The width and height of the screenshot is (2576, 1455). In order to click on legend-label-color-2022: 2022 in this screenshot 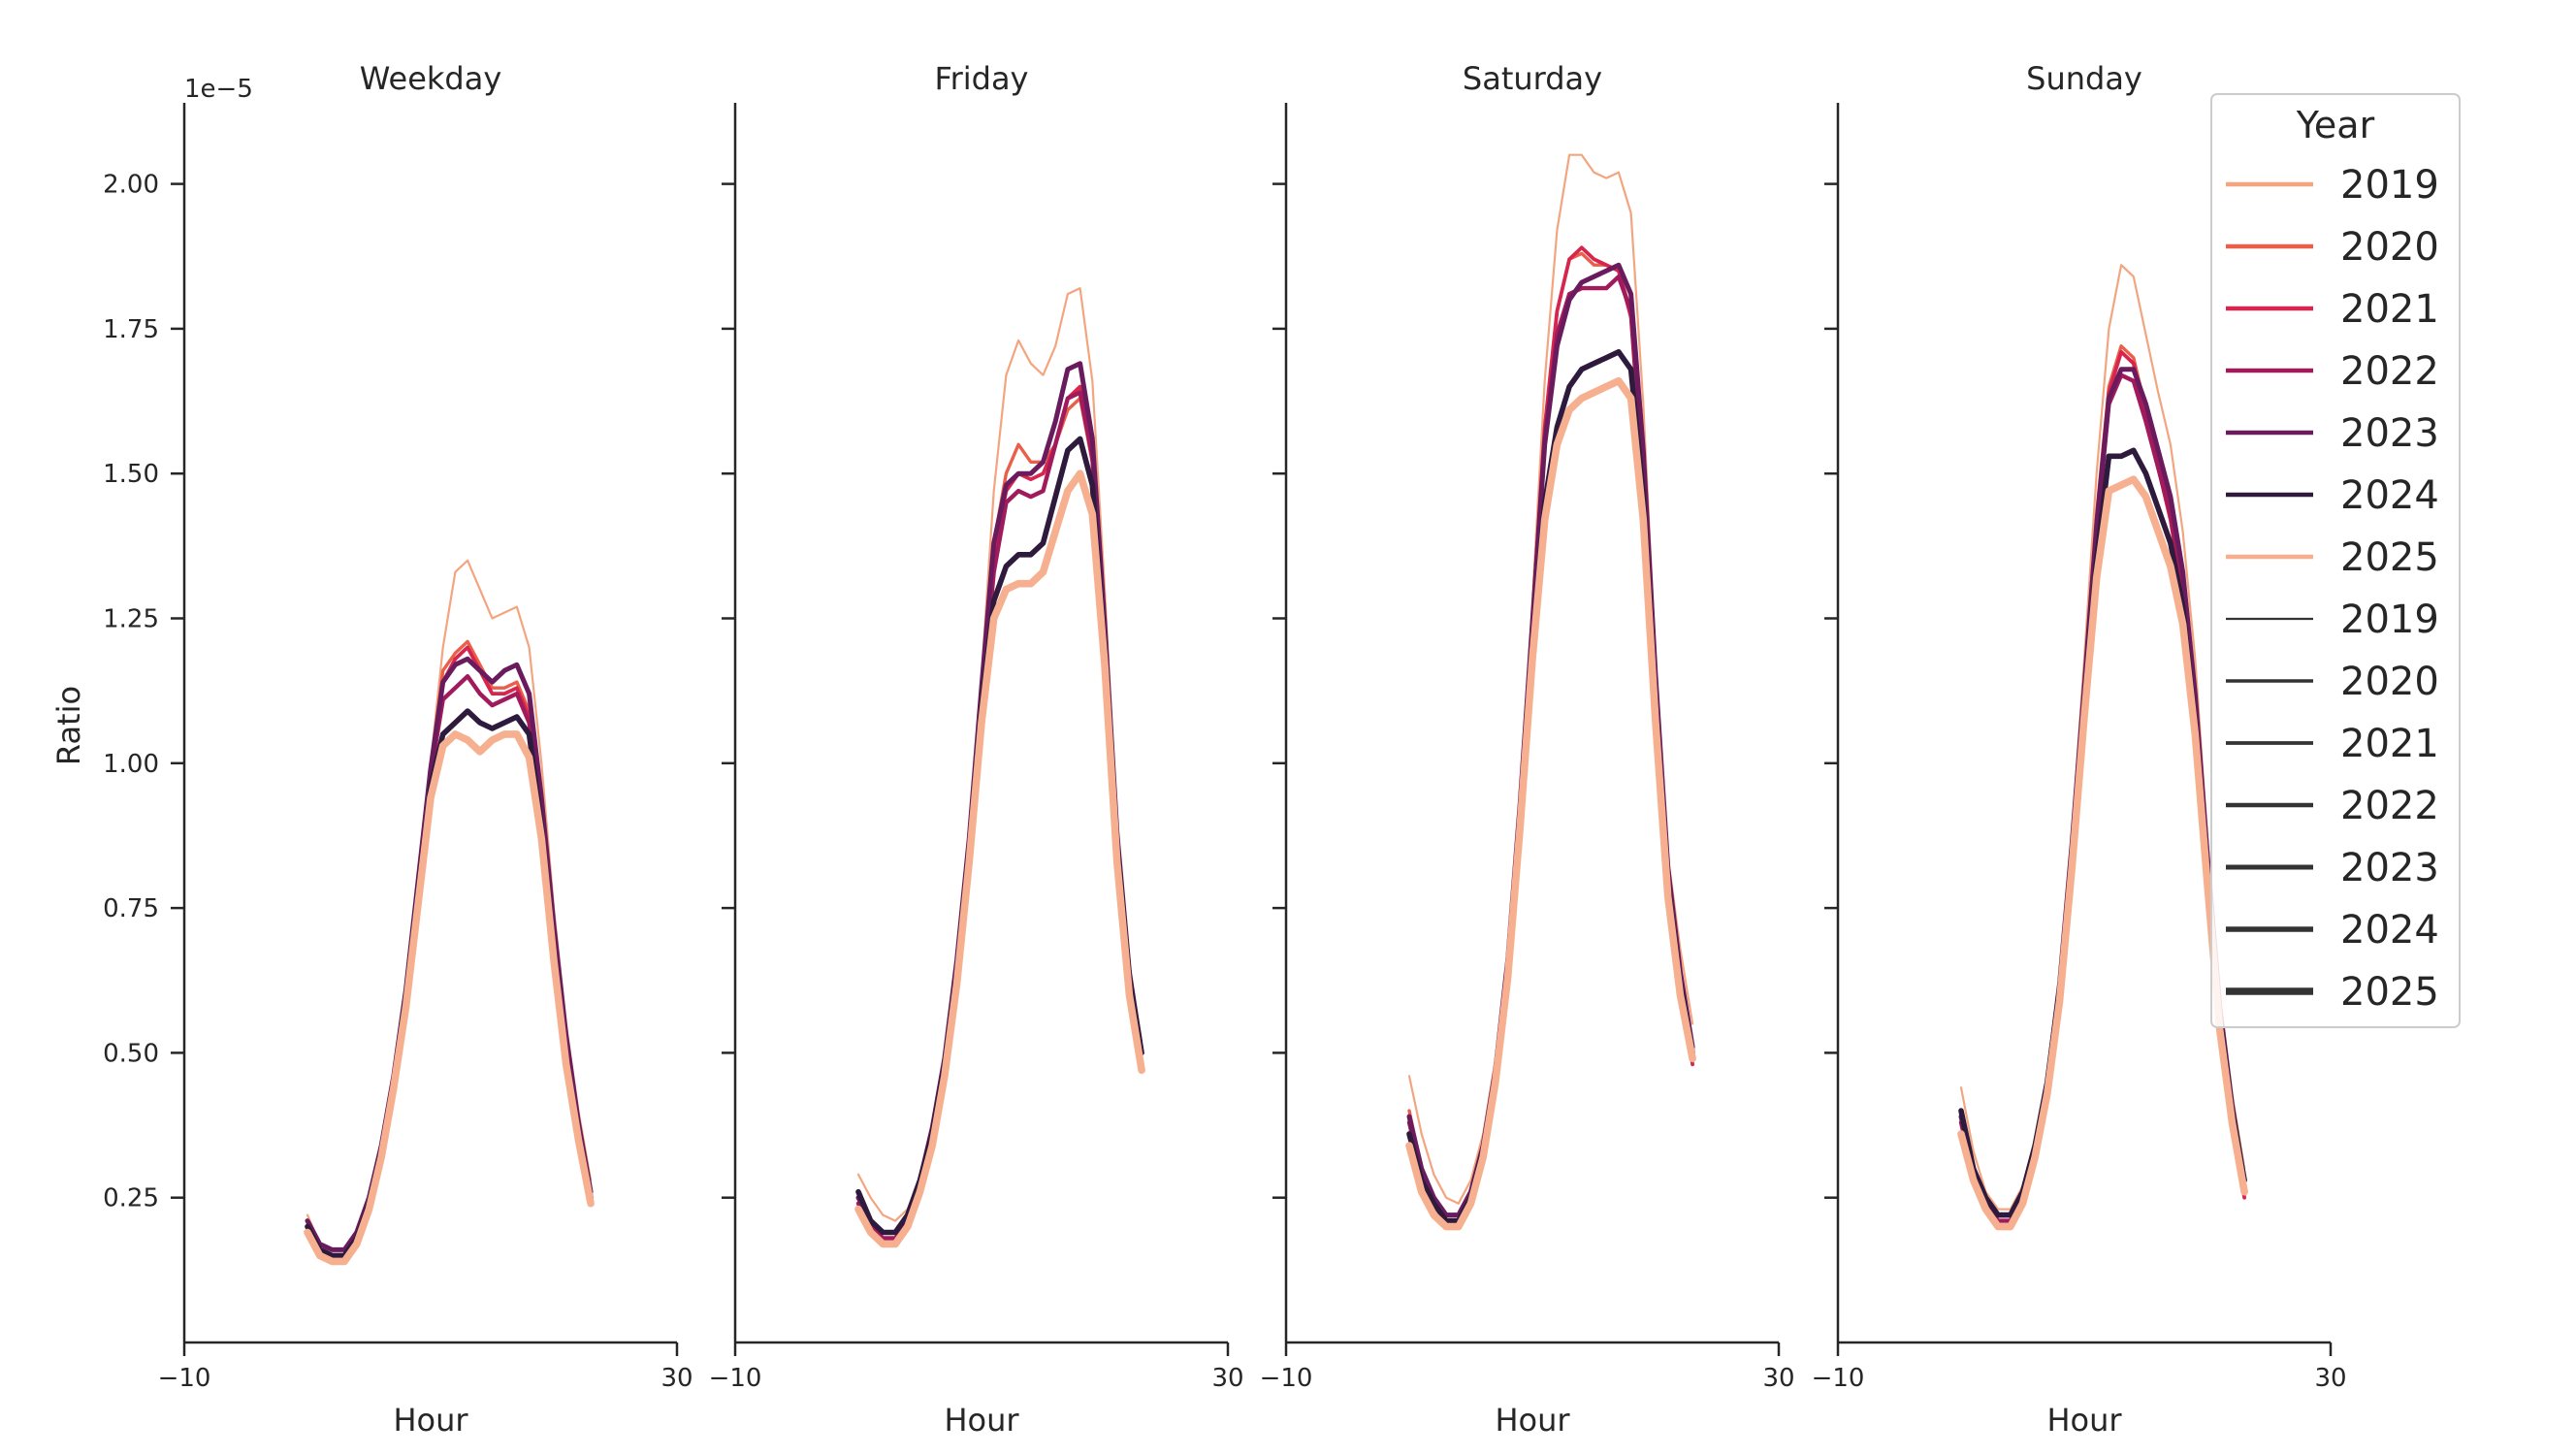, I will do `click(2389, 371)`.